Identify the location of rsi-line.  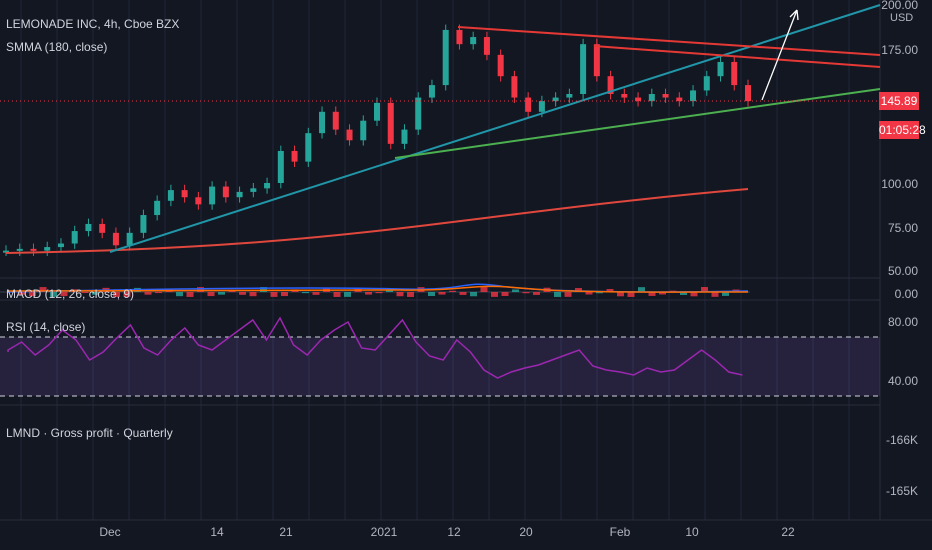
(375, 347).